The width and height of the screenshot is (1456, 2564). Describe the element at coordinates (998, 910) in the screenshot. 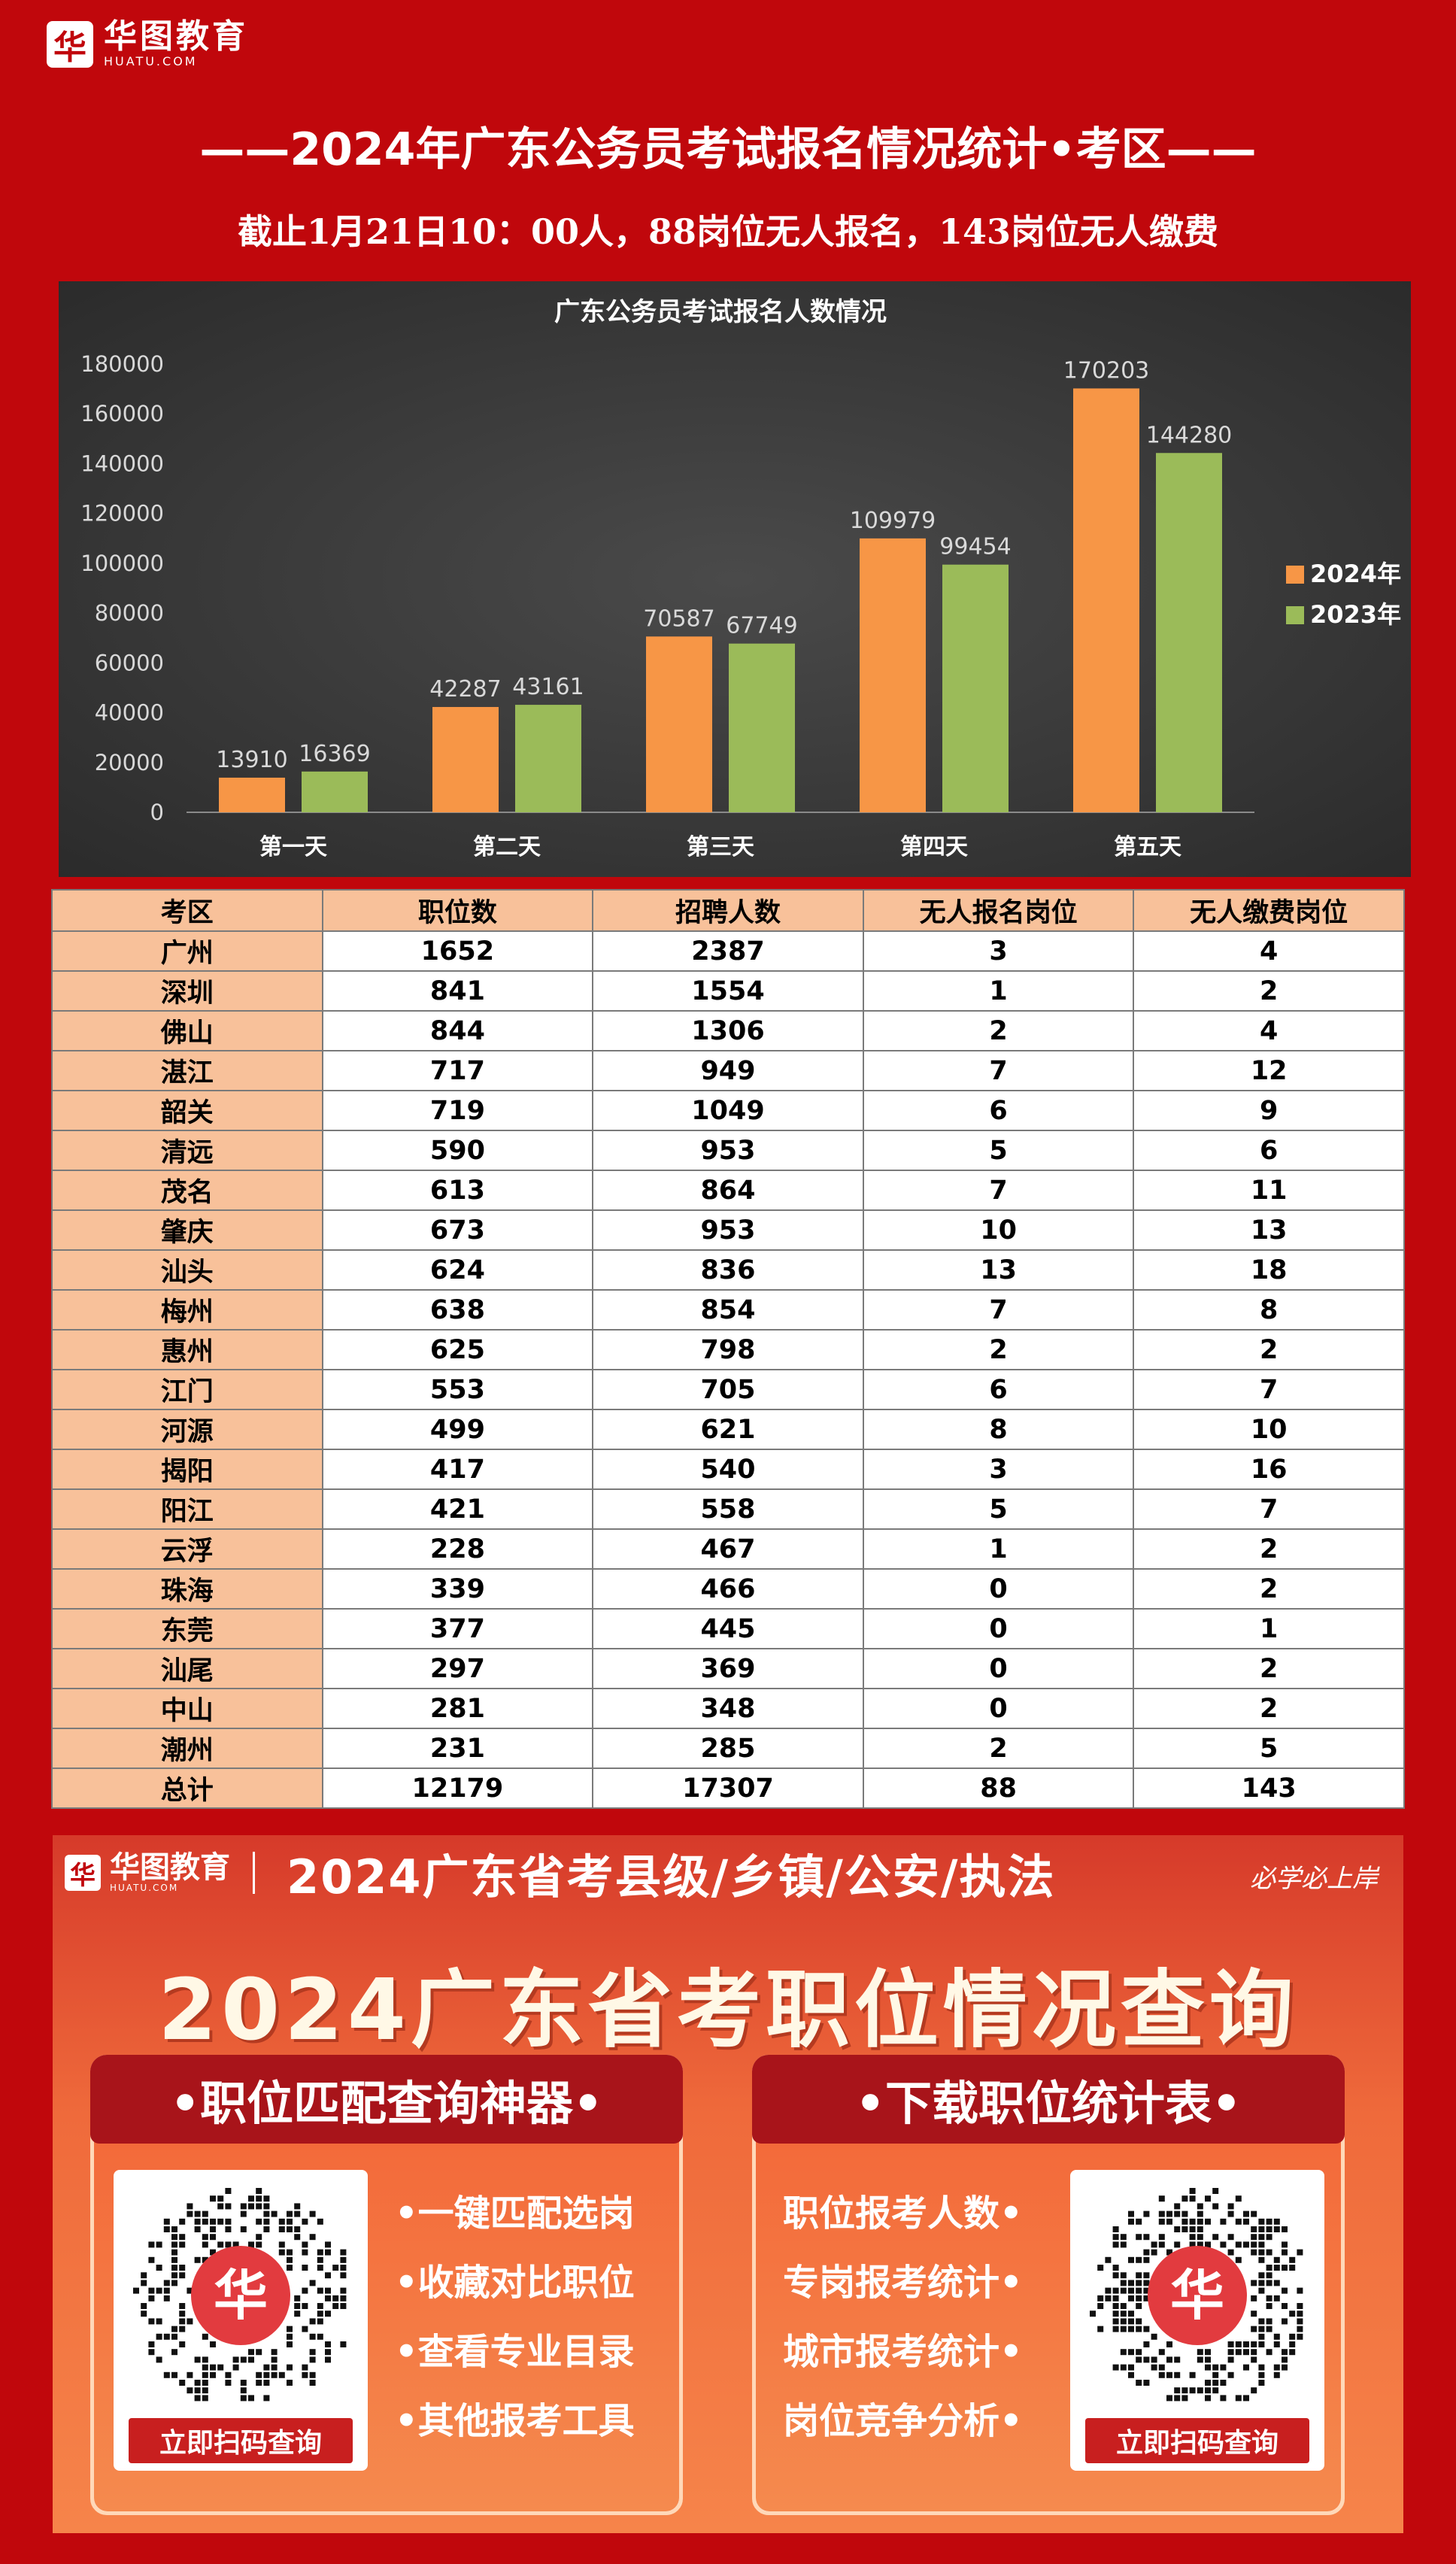

I see `column-header: 无人报名岗位` at that location.